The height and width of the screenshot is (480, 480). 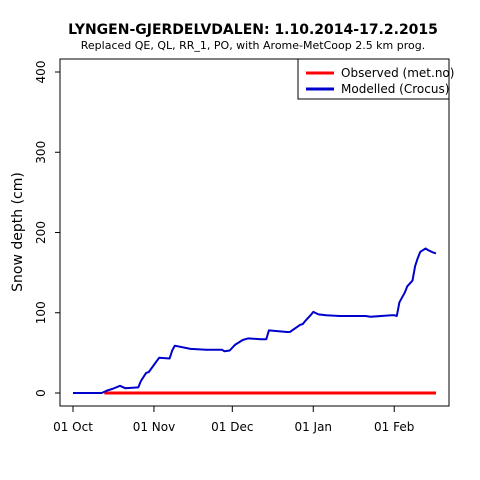 What do you see at coordinates (41, 72) in the screenshot?
I see `y-tick-label: 400` at bounding box center [41, 72].